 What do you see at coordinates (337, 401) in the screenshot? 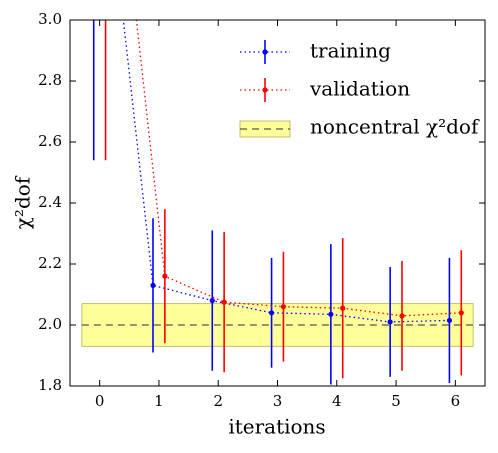
I see `x-tick-label: 4` at bounding box center [337, 401].